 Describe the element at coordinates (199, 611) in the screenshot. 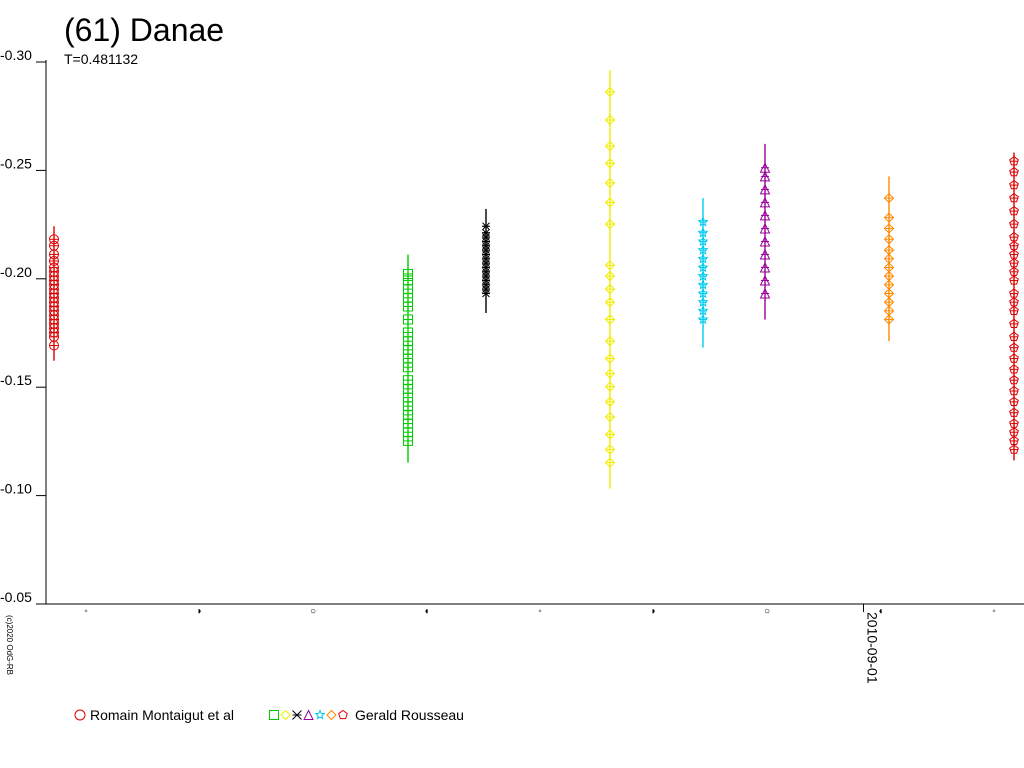

I see `moon-phase-icon: ◗` at that location.